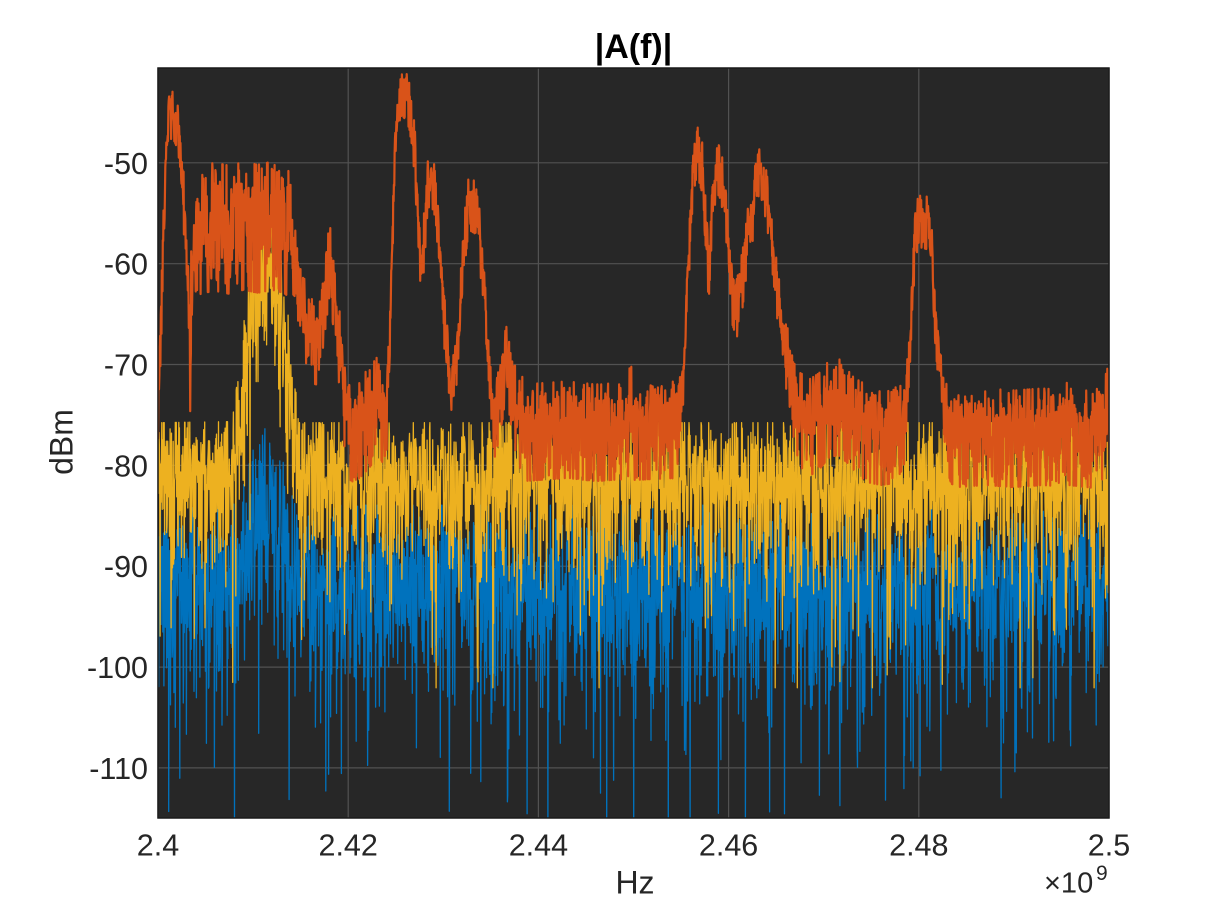 Image resolution: width=1225 pixels, height=919 pixels. What do you see at coordinates (126, 164) in the screenshot?
I see `svg-text: -50` at bounding box center [126, 164].